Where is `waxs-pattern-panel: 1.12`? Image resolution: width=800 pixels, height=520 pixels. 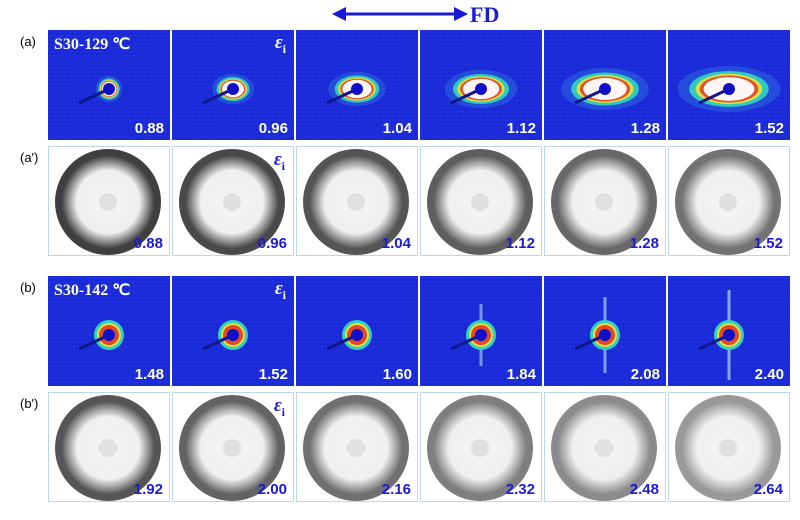
waxs-pattern-panel: 1.12 is located at coordinates (481, 201).